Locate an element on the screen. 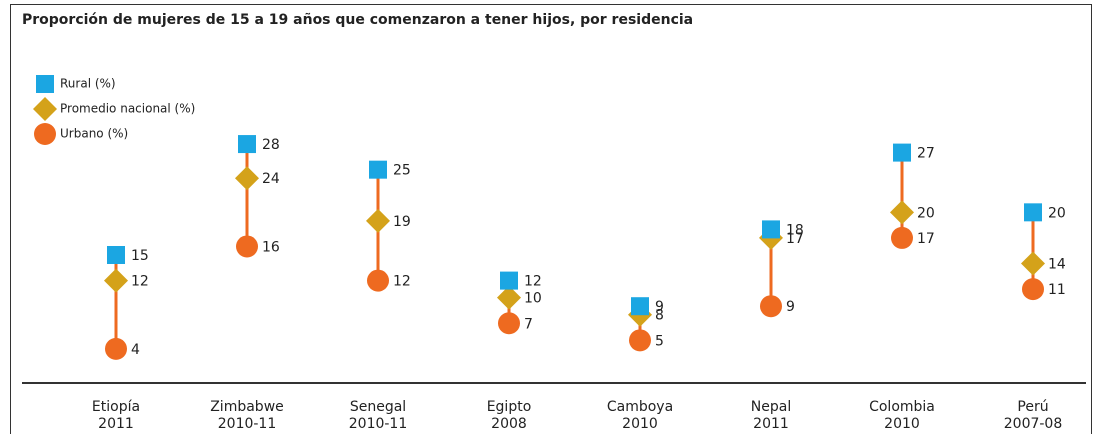  x-tick-label: Camboya is located at coordinates (640, 407).